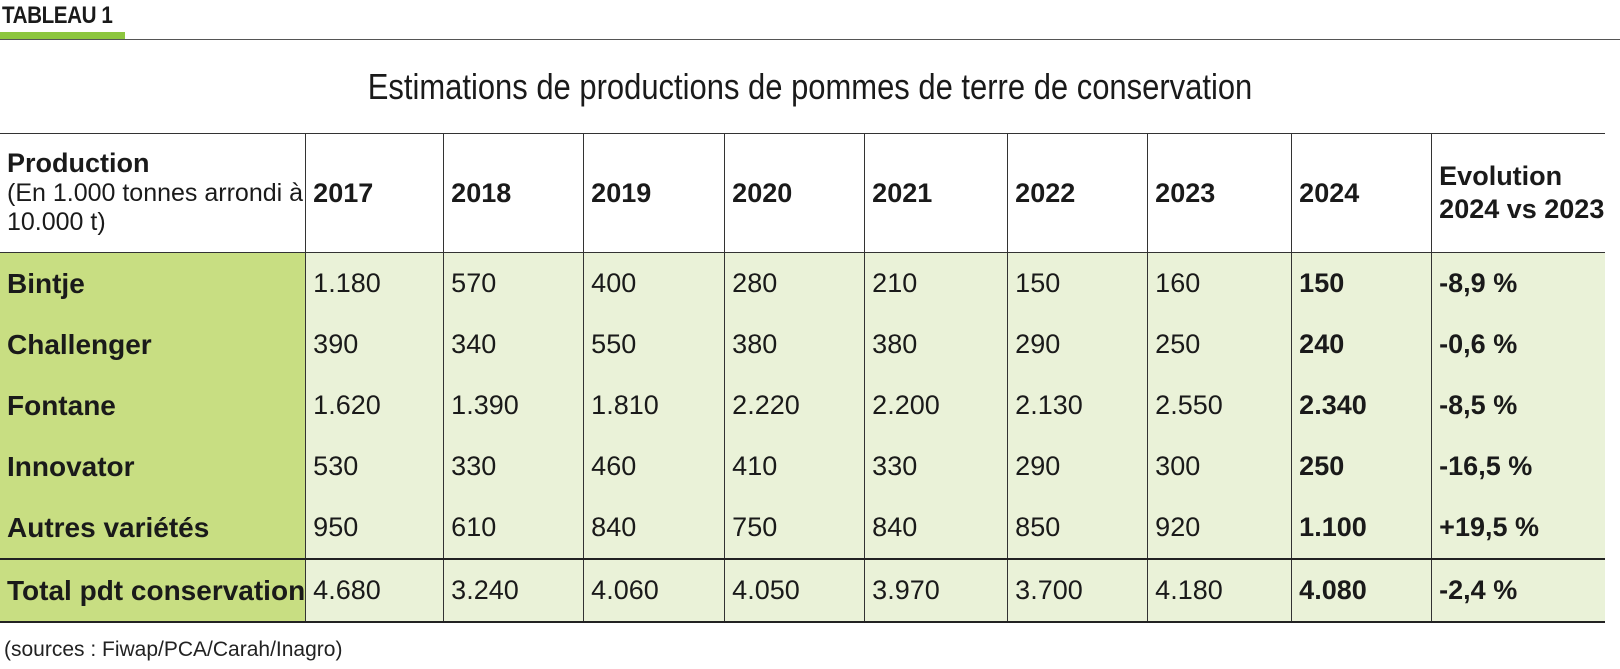 Image resolution: width=1620 pixels, height=669 pixels. What do you see at coordinates (1518, 283) in the screenshot?
I see `evolution-cell: -8,9 %` at bounding box center [1518, 283].